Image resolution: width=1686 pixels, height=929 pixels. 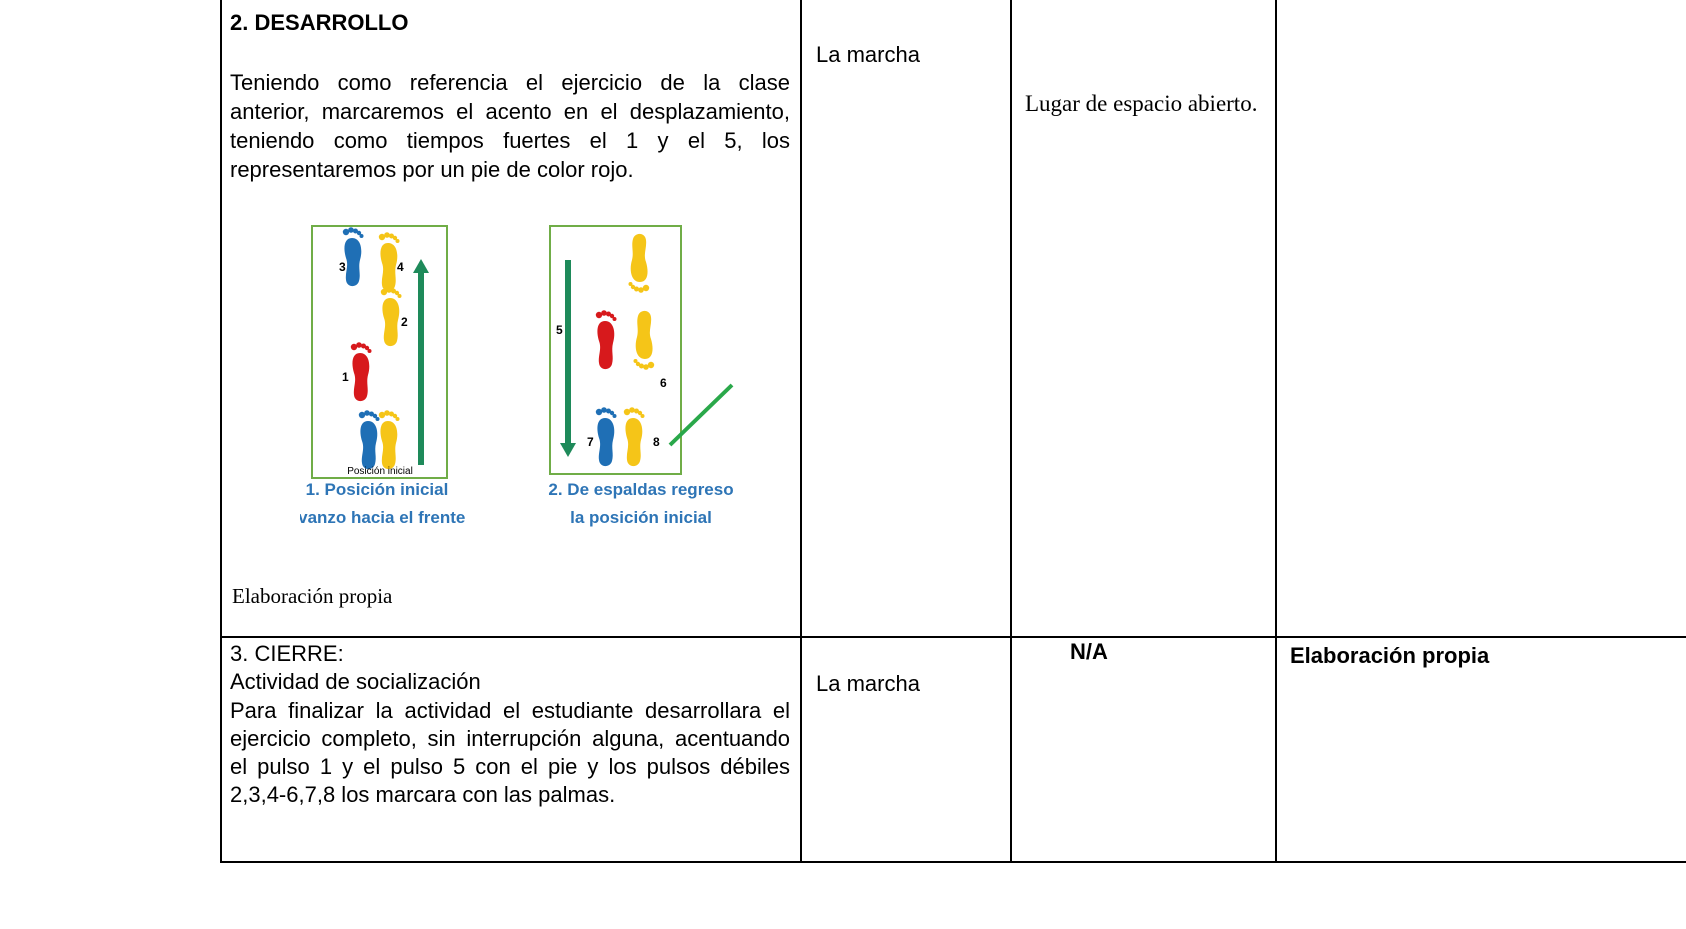 What do you see at coordinates (400, 267) in the screenshot?
I see `step-number: 4` at bounding box center [400, 267].